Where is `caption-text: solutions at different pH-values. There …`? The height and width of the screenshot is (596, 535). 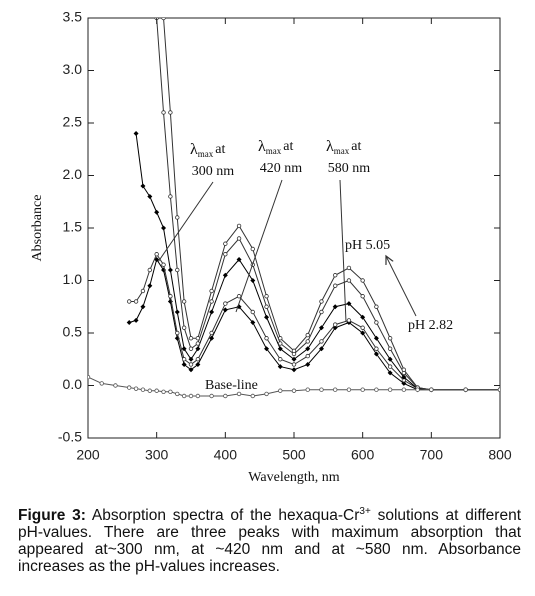
caption-text: solutions at different pH-values. There … is located at coordinates (269, 541).